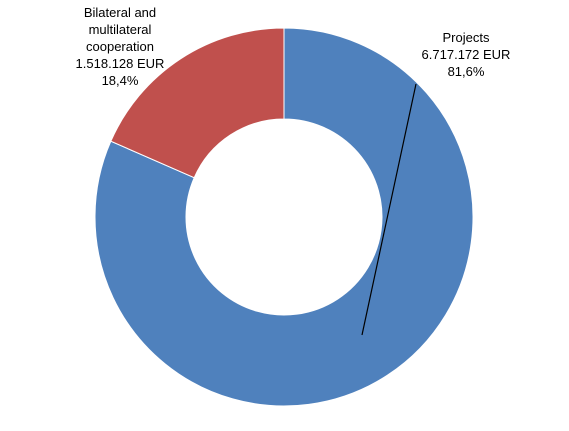 Image resolution: width=569 pixels, height=431 pixels. What do you see at coordinates (466, 37) in the screenshot?
I see `data-label-projects-name: Projects` at bounding box center [466, 37].